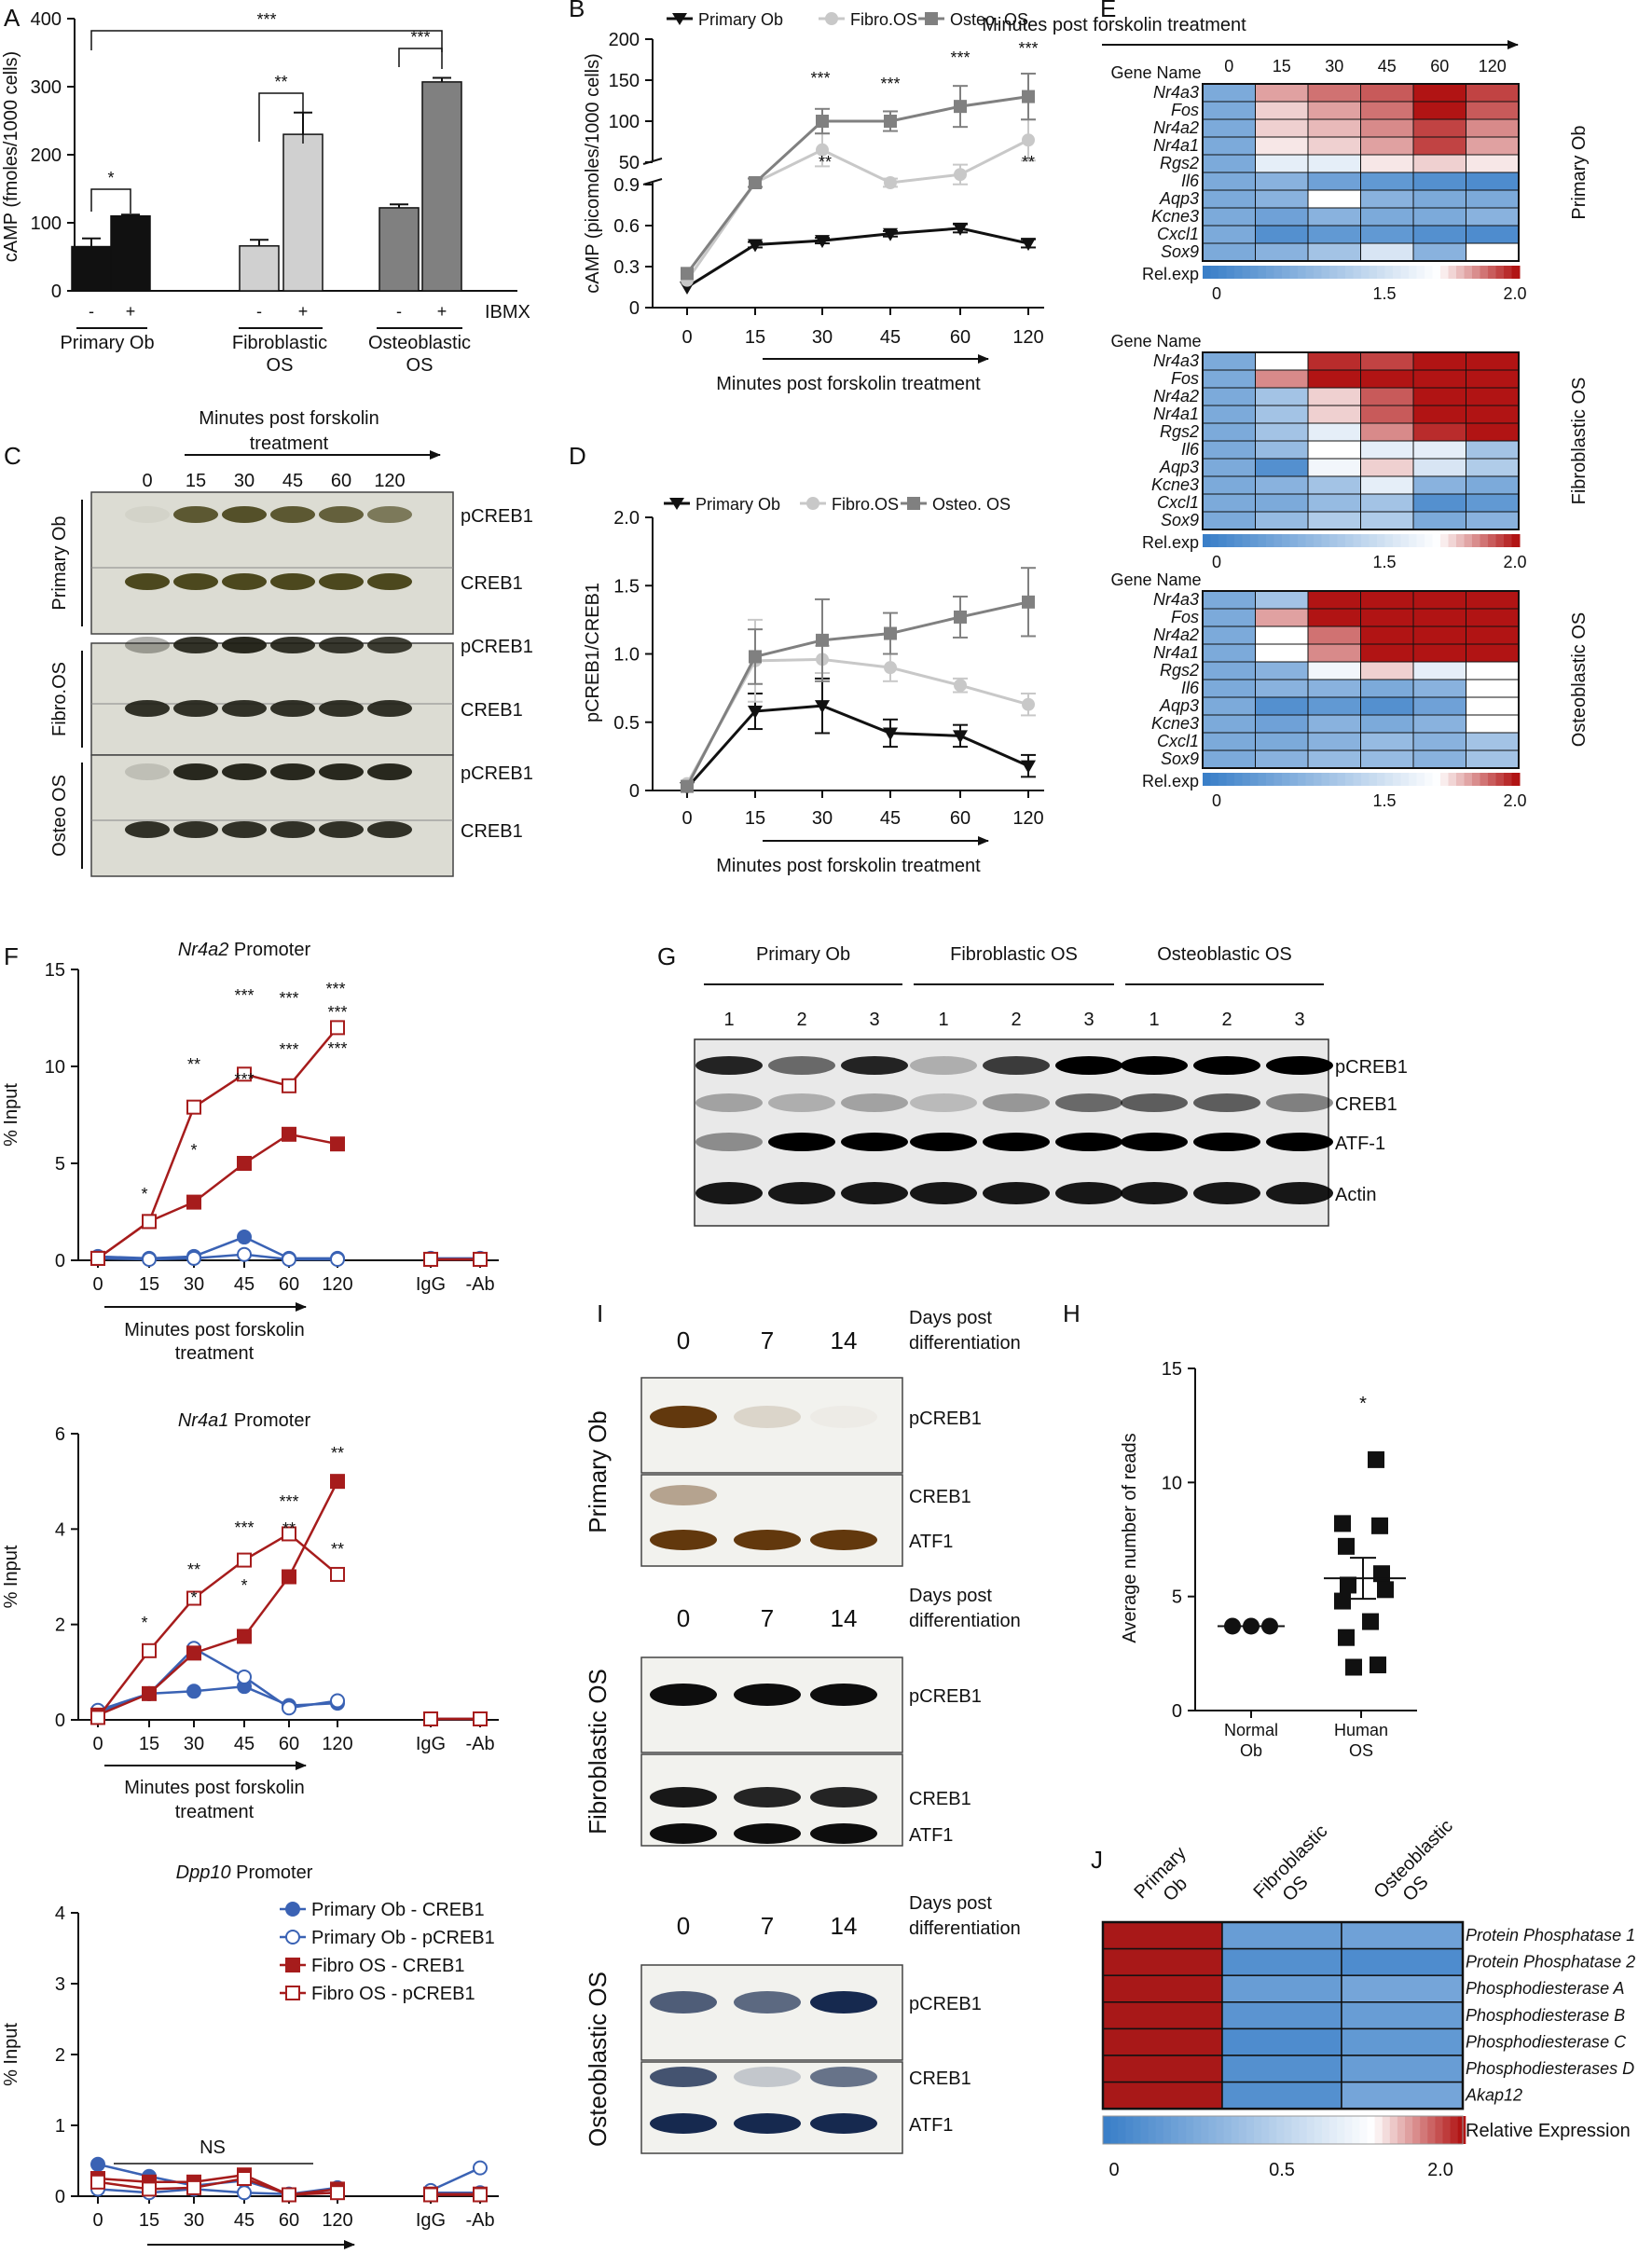 Image resolution: width=1652 pixels, height=2254 pixels. I want to click on b-ytick-label: 0, so click(634, 308).